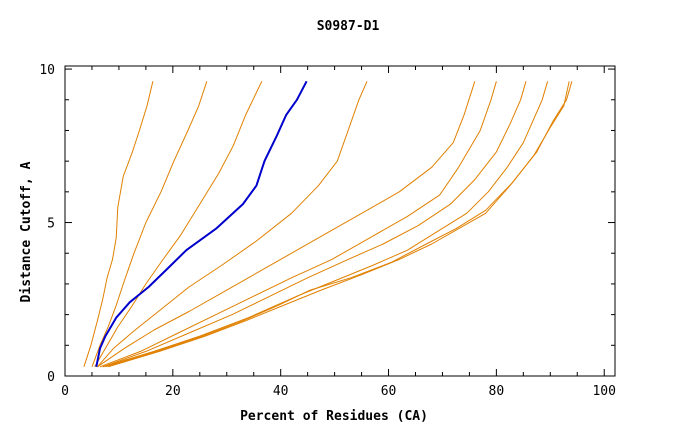 The width and height of the screenshot is (680, 440). What do you see at coordinates (334, 416) in the screenshot?
I see `x-axis-label: Percent of Residues (CA)` at bounding box center [334, 416].